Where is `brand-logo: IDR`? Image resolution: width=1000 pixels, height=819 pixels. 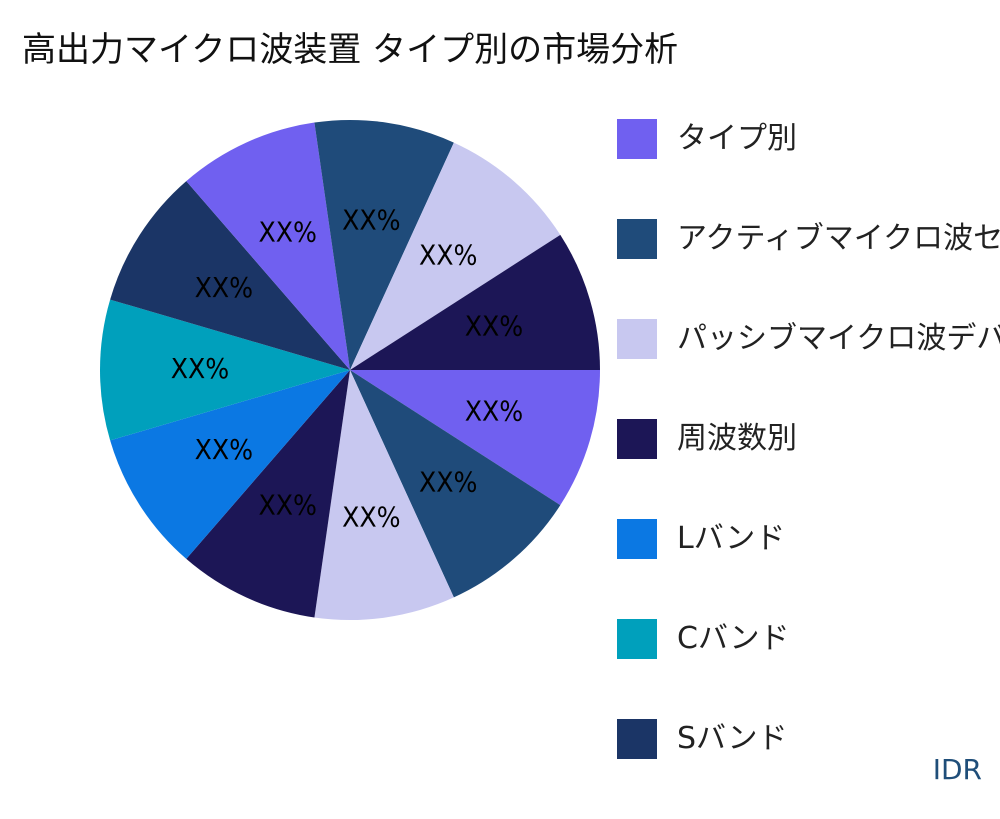
brand-logo: IDR is located at coordinates (957, 769).